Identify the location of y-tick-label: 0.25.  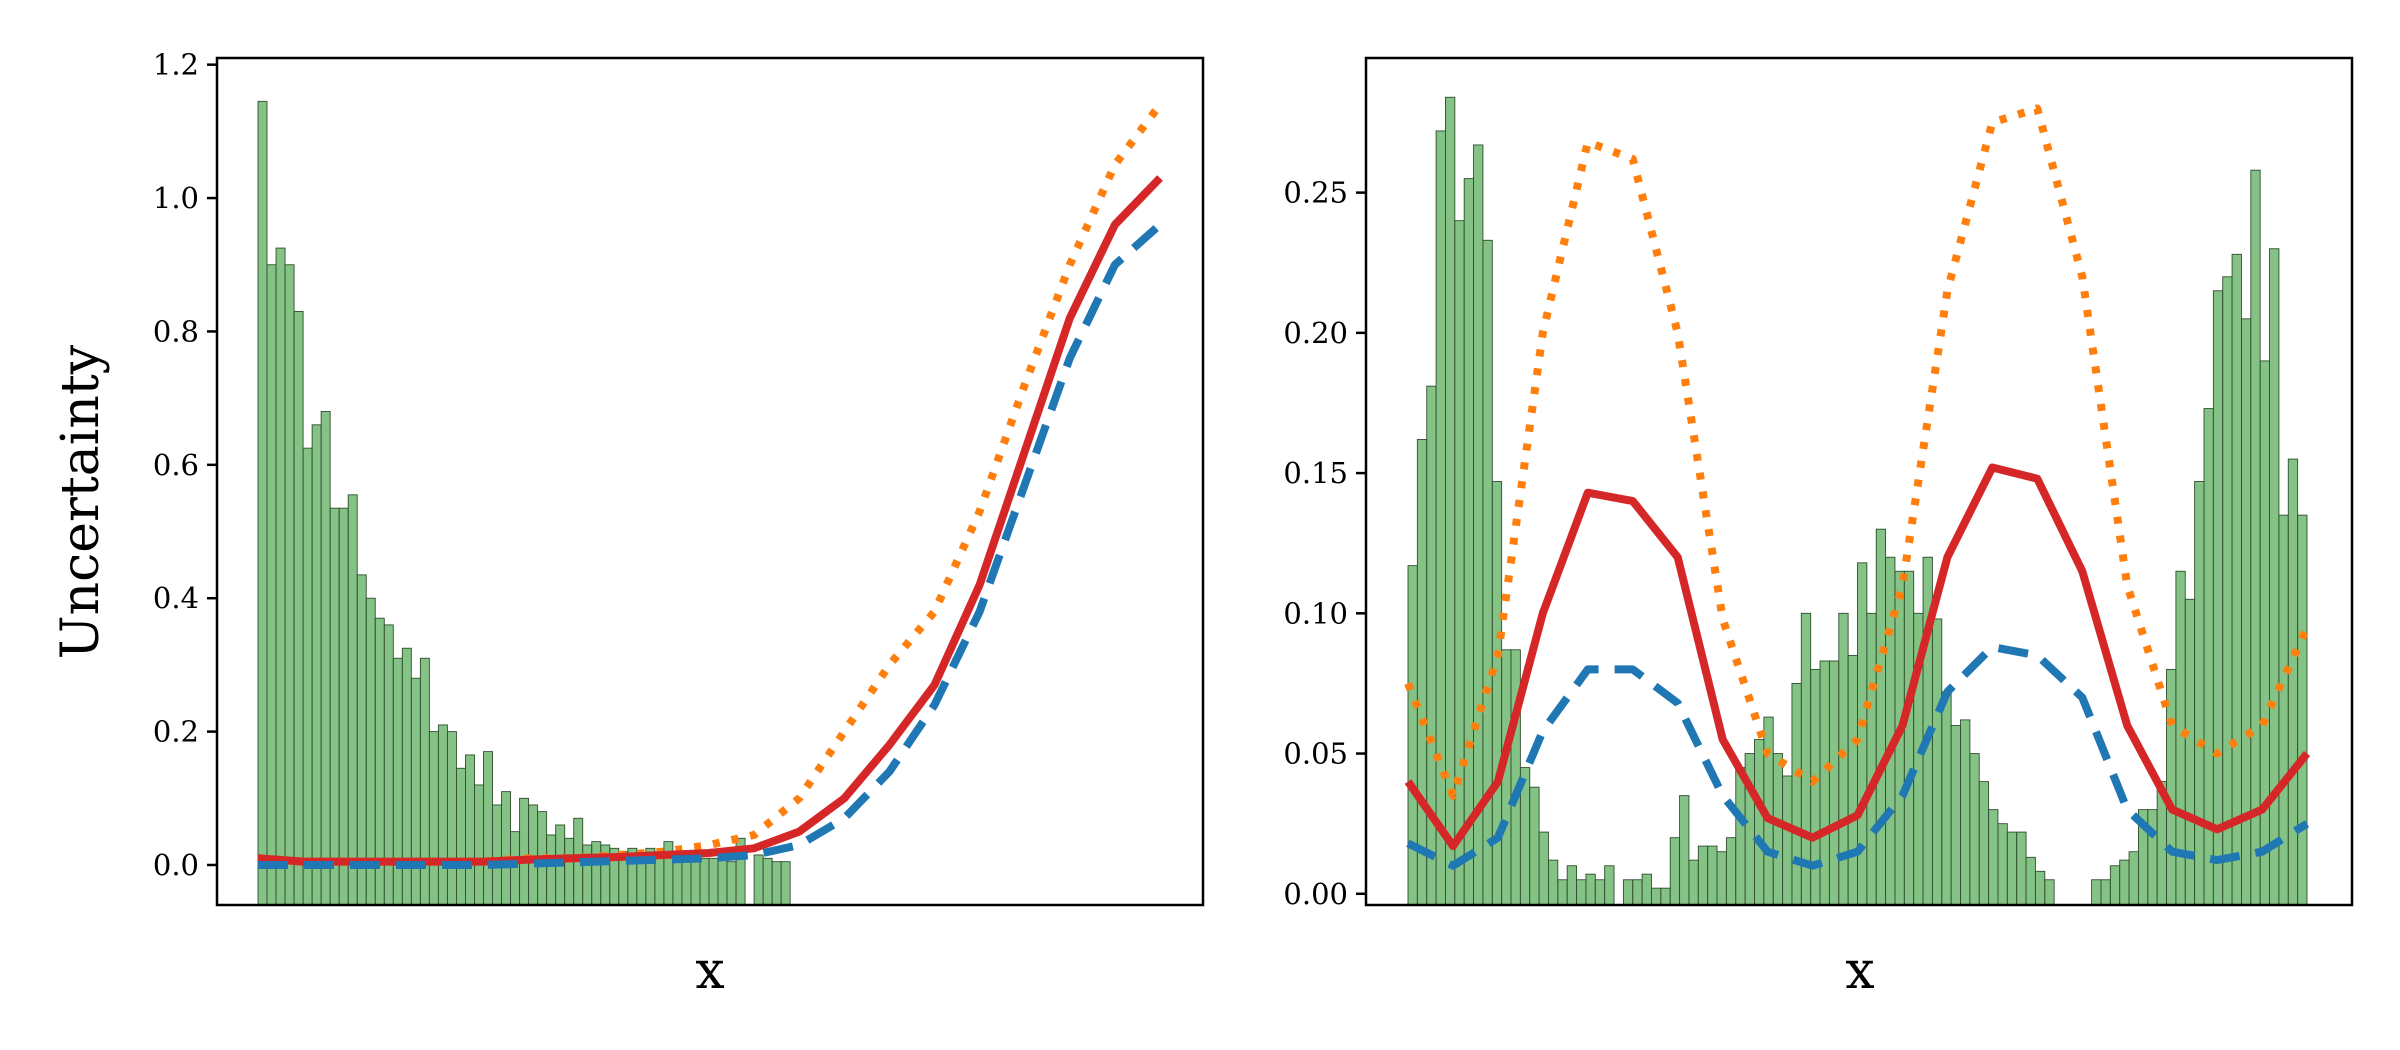
(1315, 193).